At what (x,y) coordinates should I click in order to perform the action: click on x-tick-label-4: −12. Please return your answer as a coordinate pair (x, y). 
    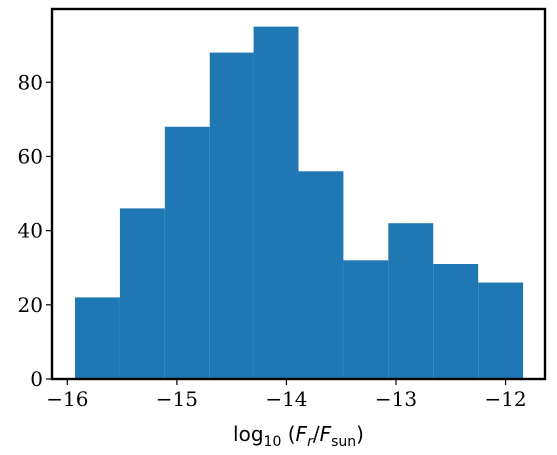
    Looking at the image, I should click on (505, 399).